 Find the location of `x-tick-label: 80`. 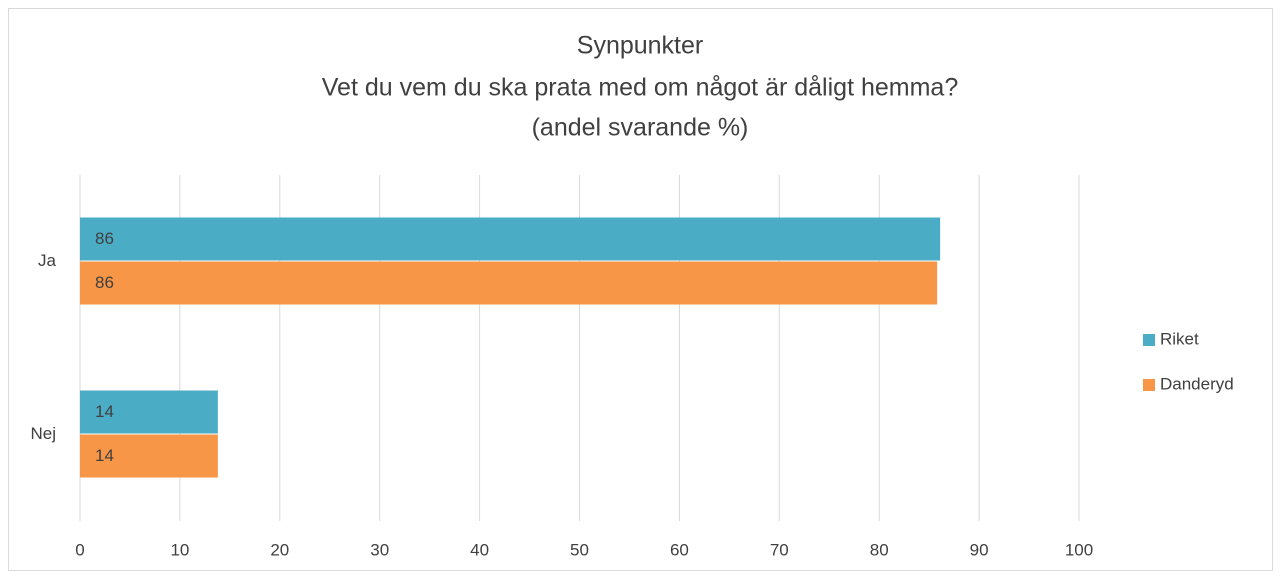

x-tick-label: 80 is located at coordinates (879, 549).